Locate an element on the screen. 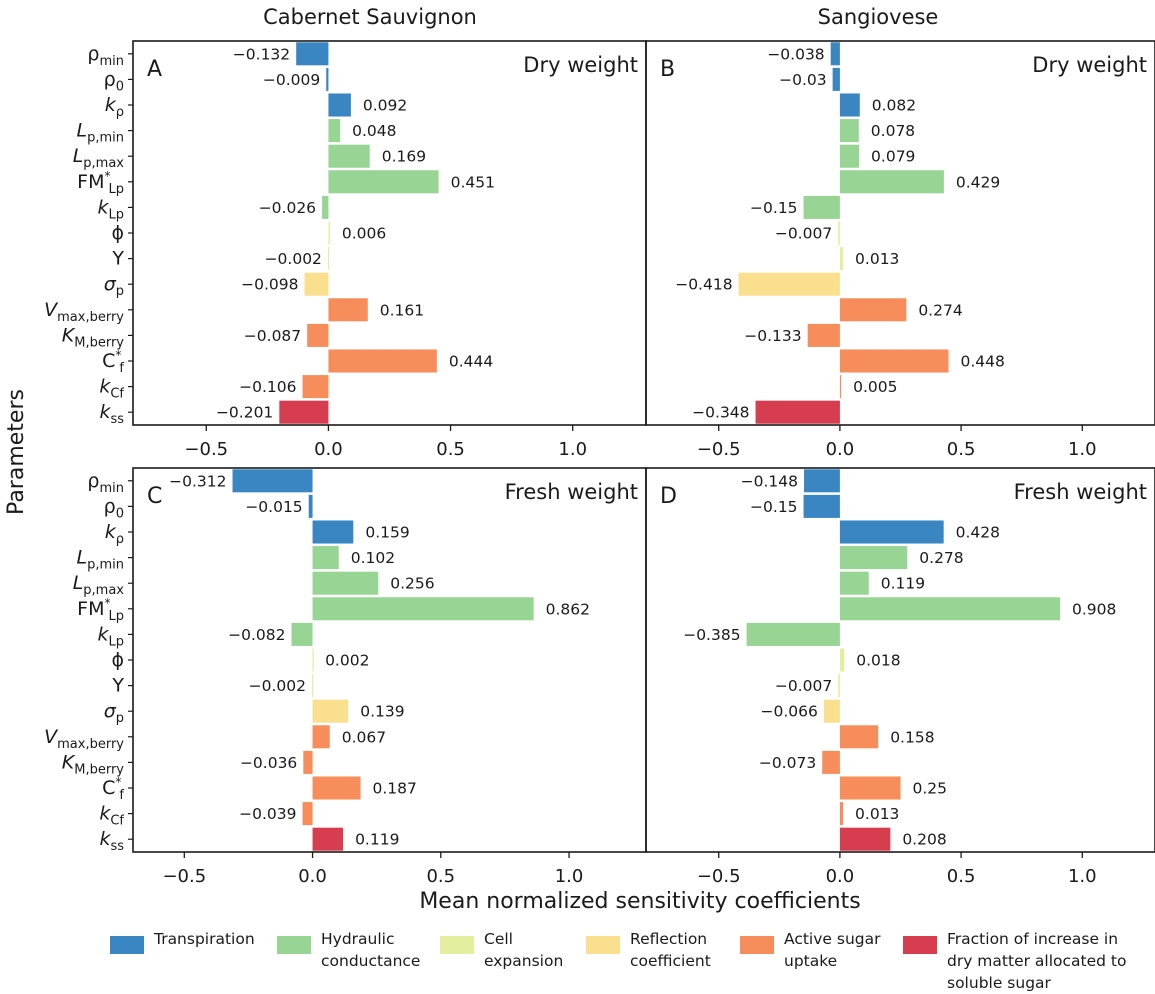 The height and width of the screenshot is (994, 1155). legend-label-transpiration: Transpiration is located at coordinates (204, 939).